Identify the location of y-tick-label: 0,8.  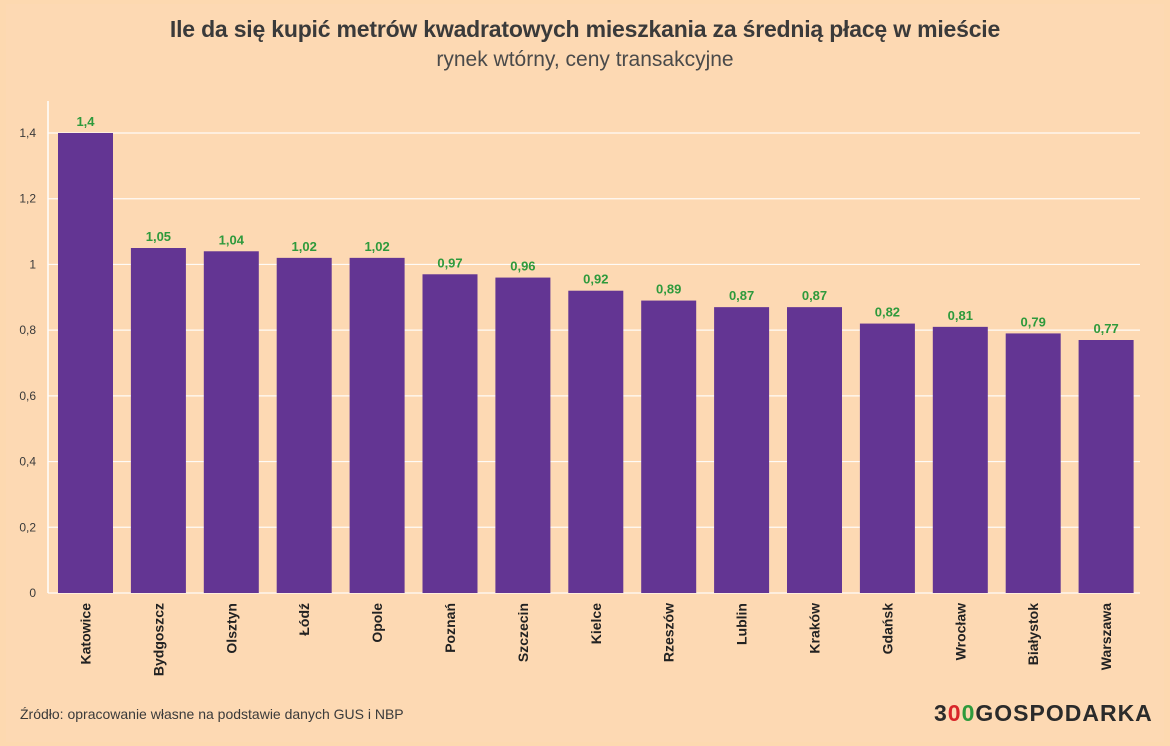
(27, 330).